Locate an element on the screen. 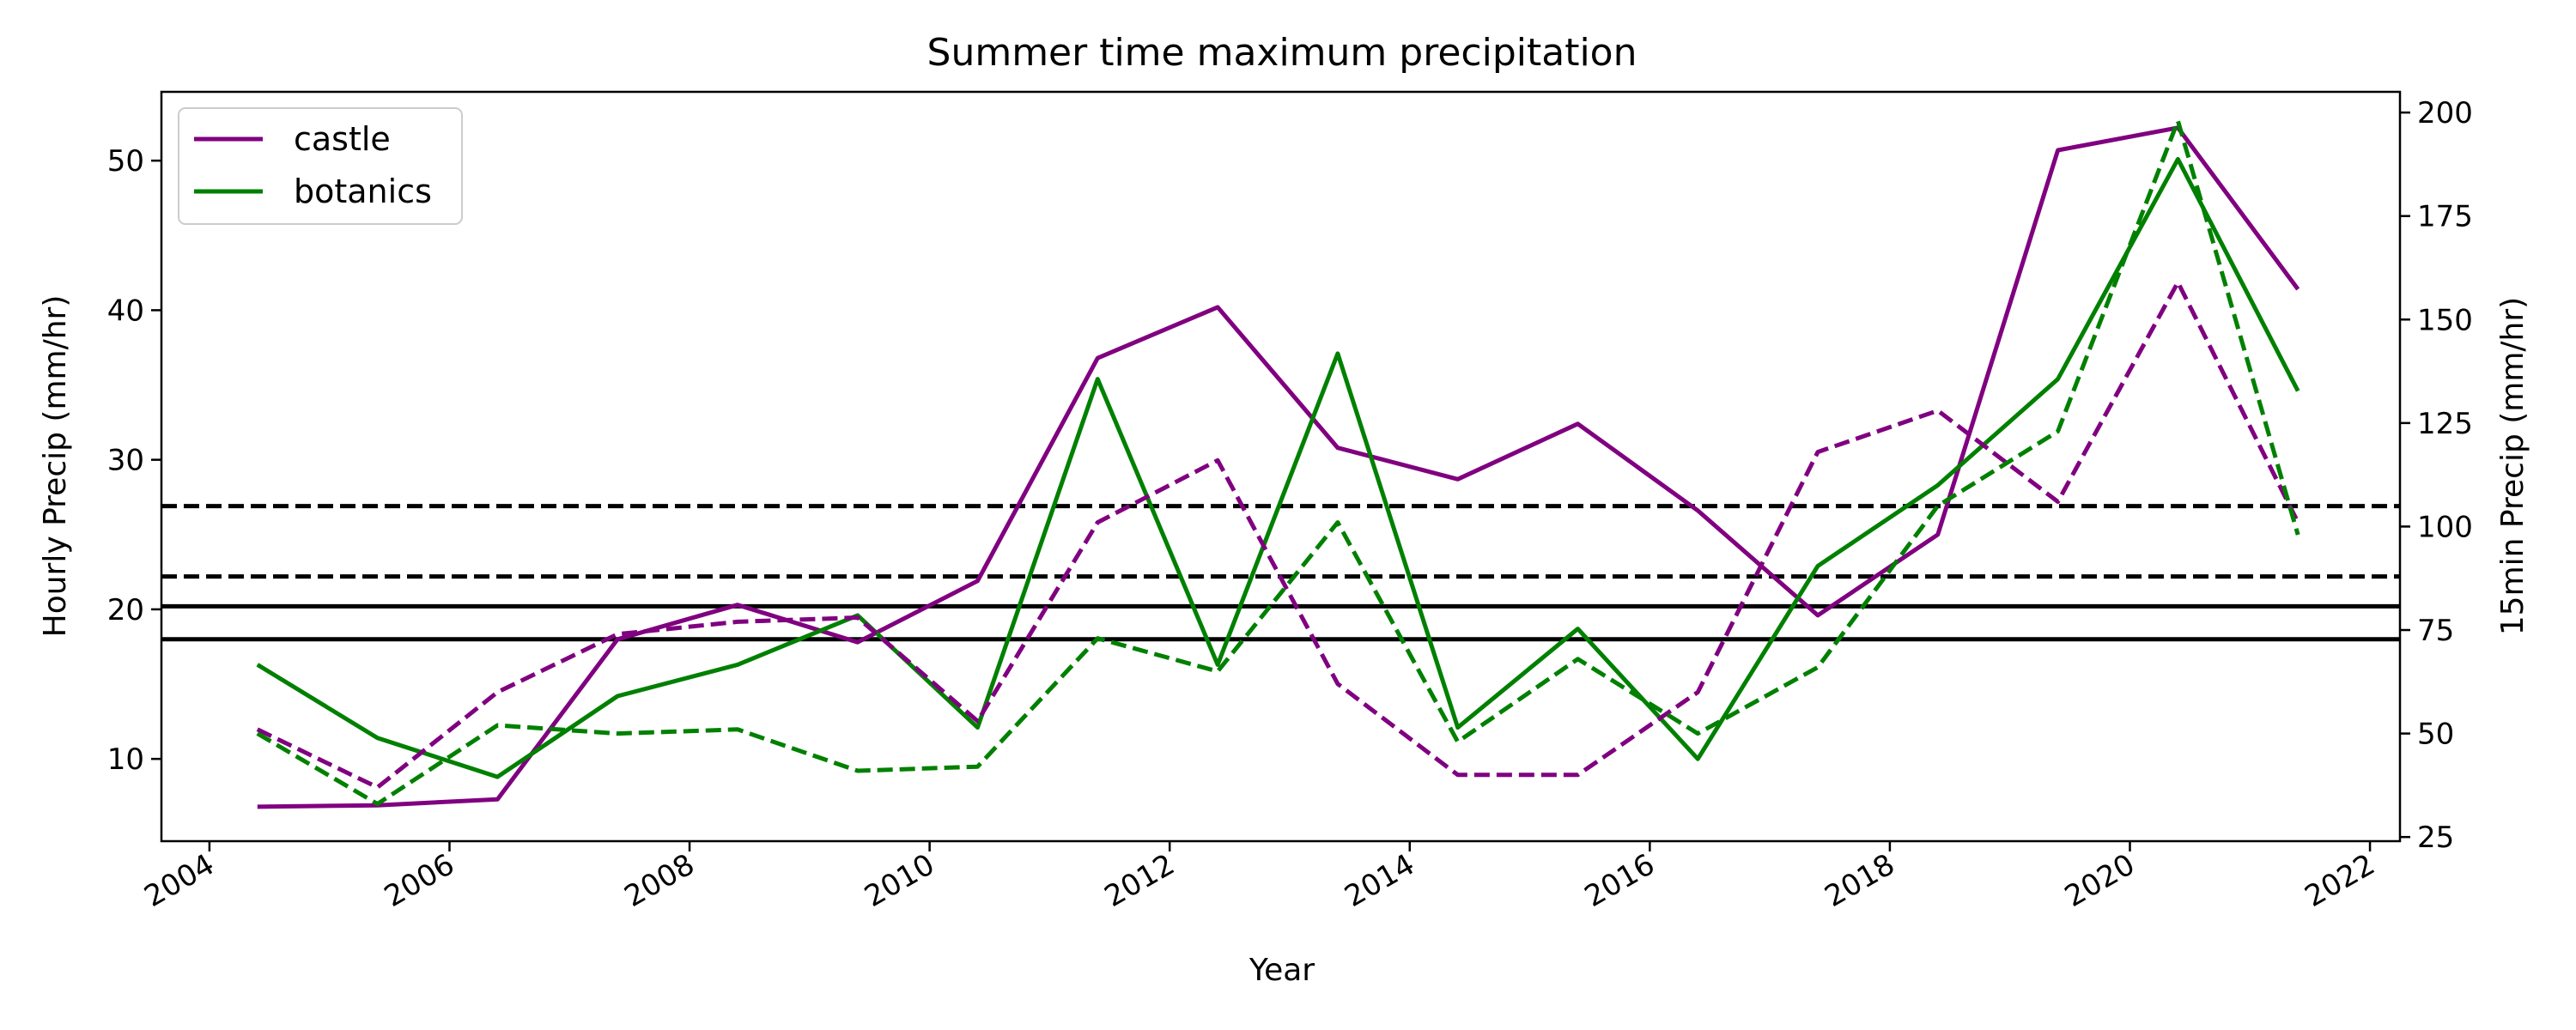 Image resolution: width=2576 pixels, height=1030 pixels. y-axis-left-title: Hourly Precip (mm/hr) is located at coordinates (56, 466).